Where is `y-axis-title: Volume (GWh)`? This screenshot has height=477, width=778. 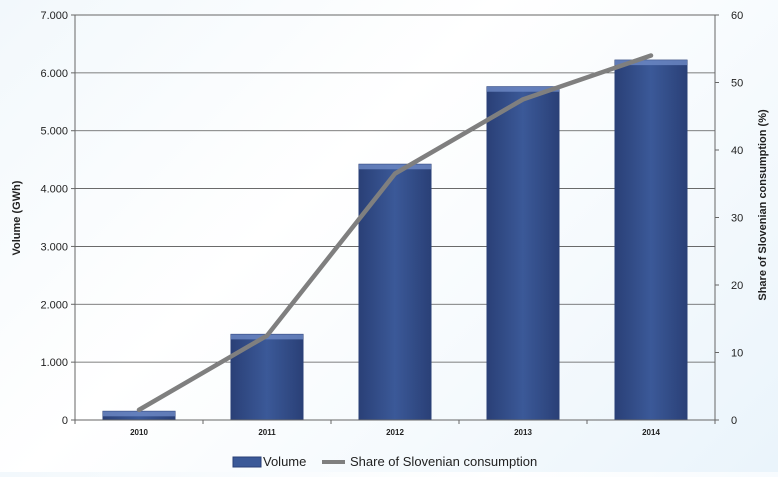
y-axis-title: Volume (GWh) is located at coordinates (17, 217).